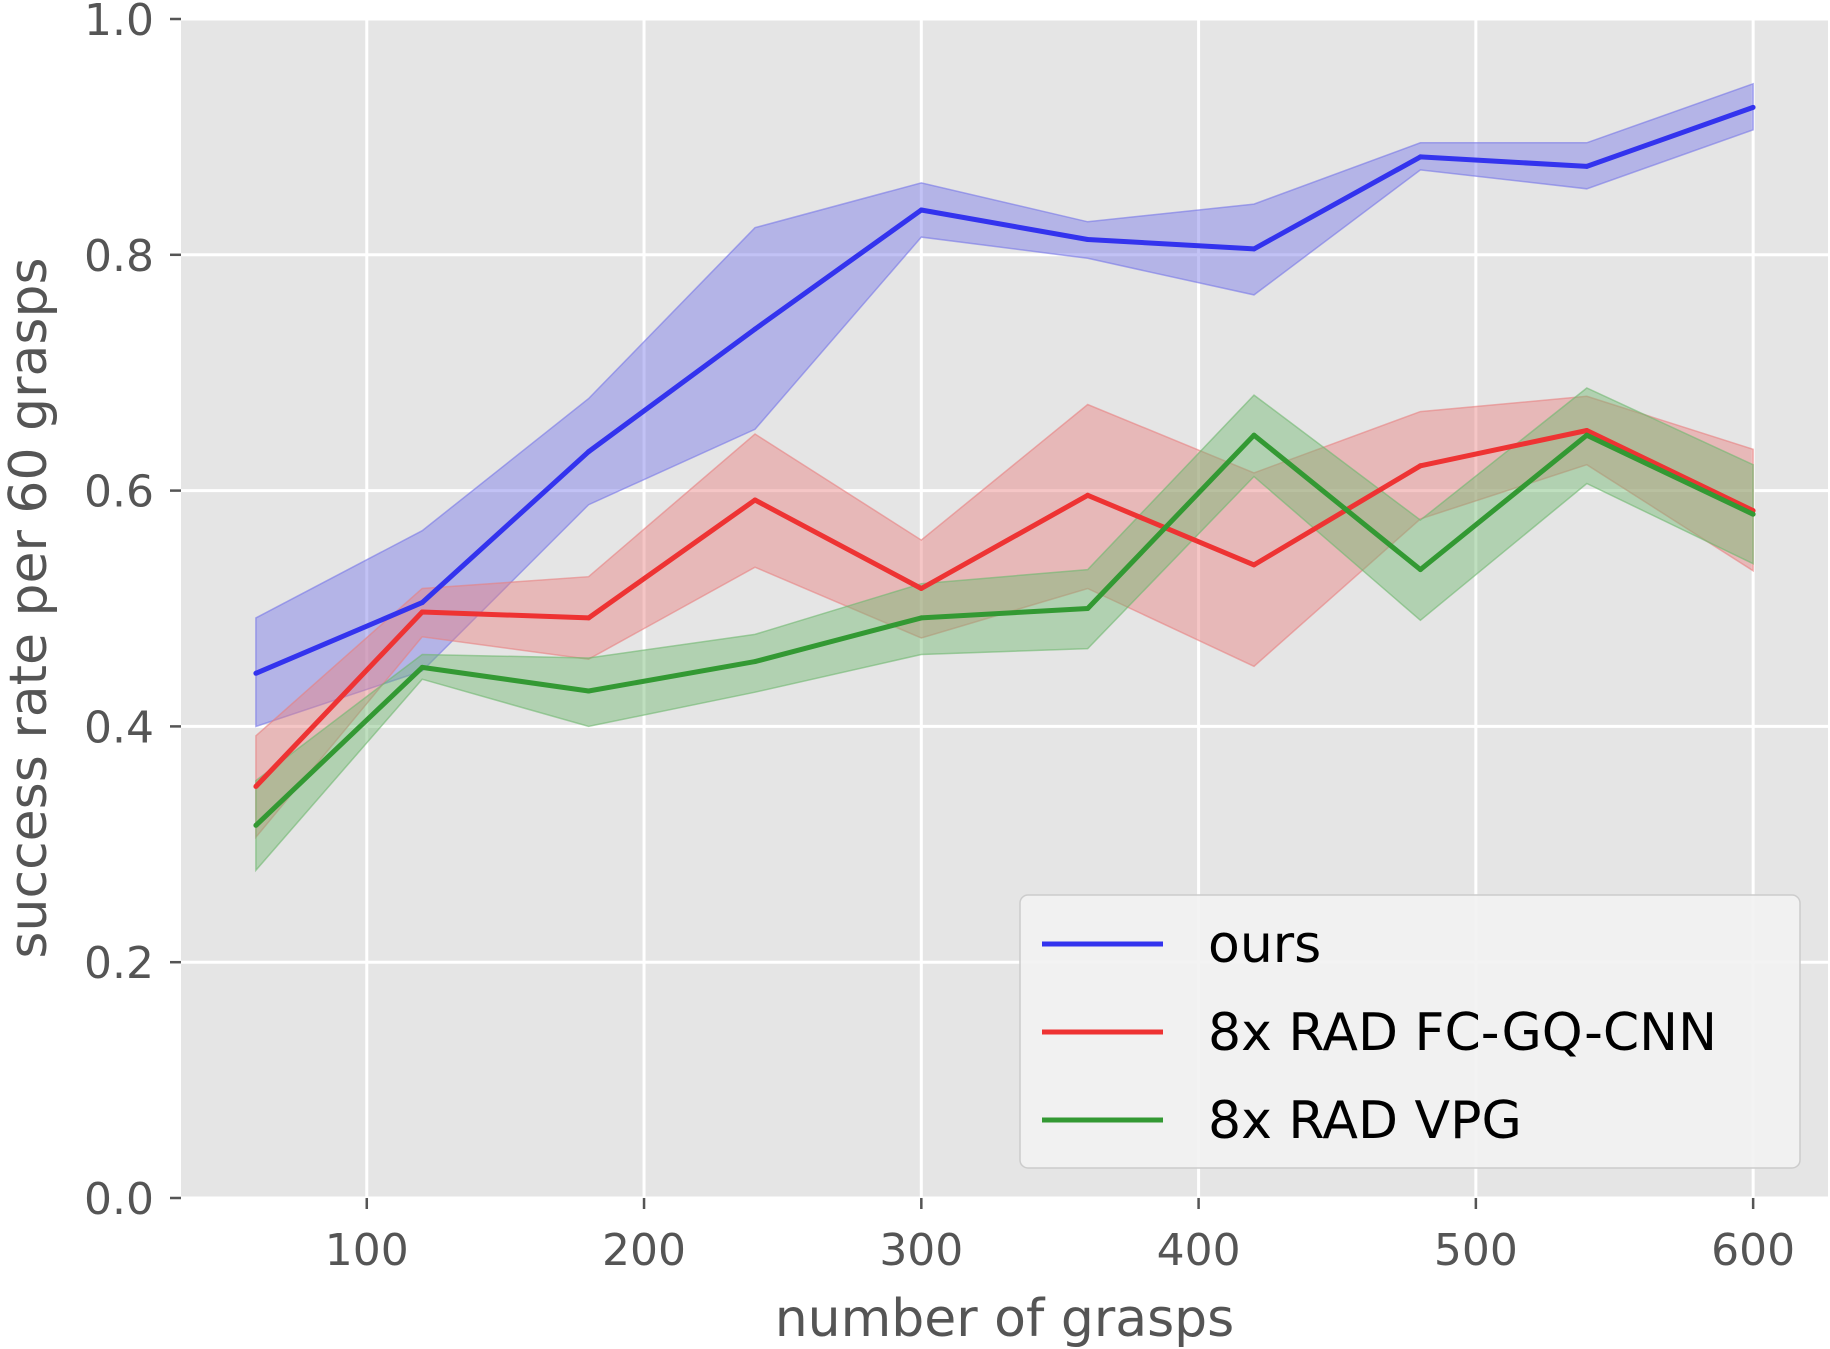 This screenshot has width=1830, height=1349. I want to click on y-tick-label: 1.0, so click(119, 23).